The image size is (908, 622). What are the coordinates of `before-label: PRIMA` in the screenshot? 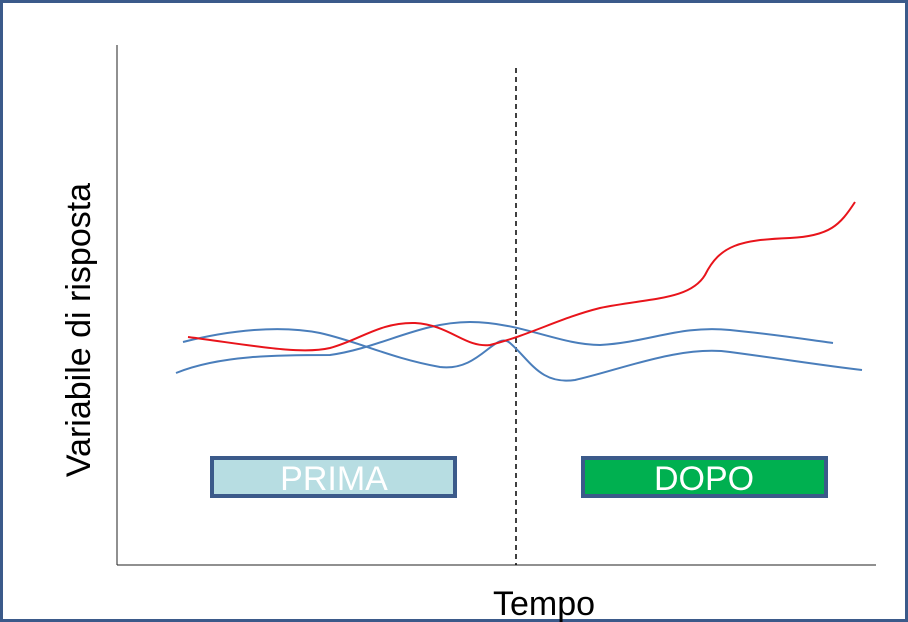 It's located at (334, 479).